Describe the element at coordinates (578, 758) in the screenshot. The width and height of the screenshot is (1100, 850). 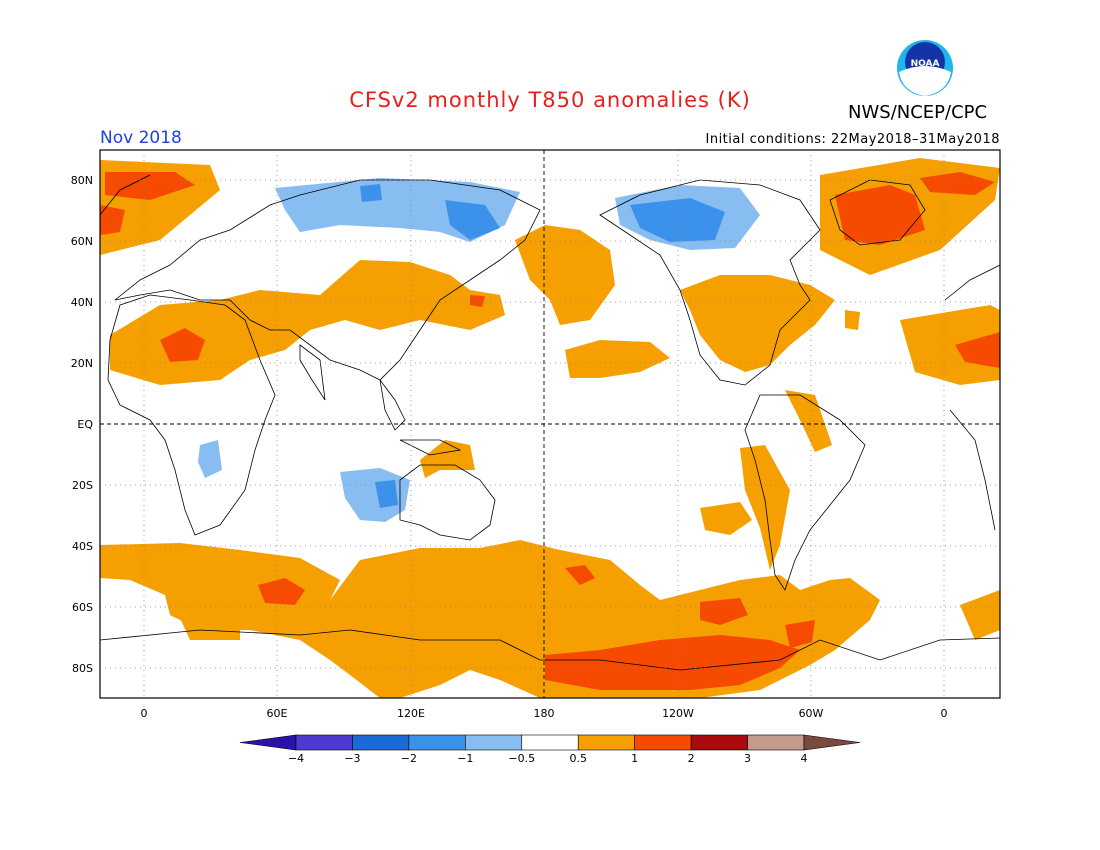
I see `colorbar-label: 0.5` at that location.